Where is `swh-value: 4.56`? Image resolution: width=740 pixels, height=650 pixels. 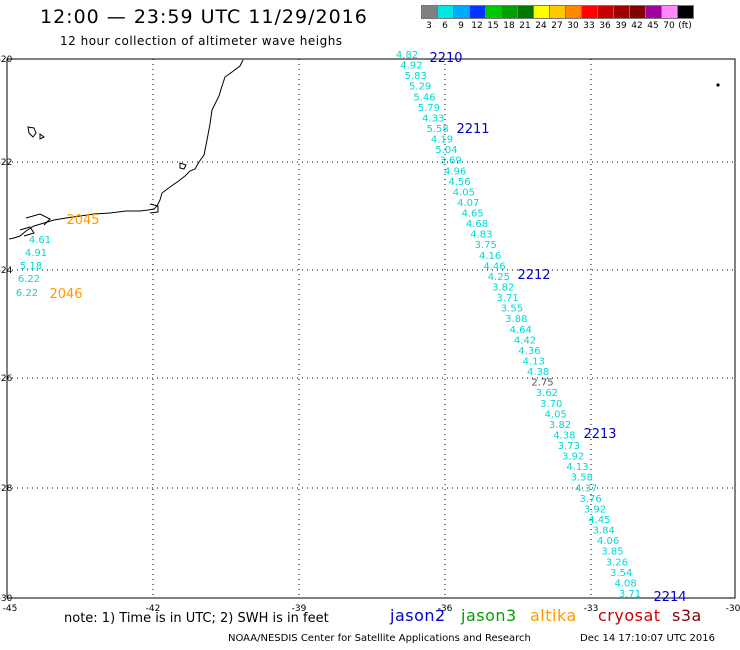 swh-value: 4.56 is located at coordinates (459, 182).